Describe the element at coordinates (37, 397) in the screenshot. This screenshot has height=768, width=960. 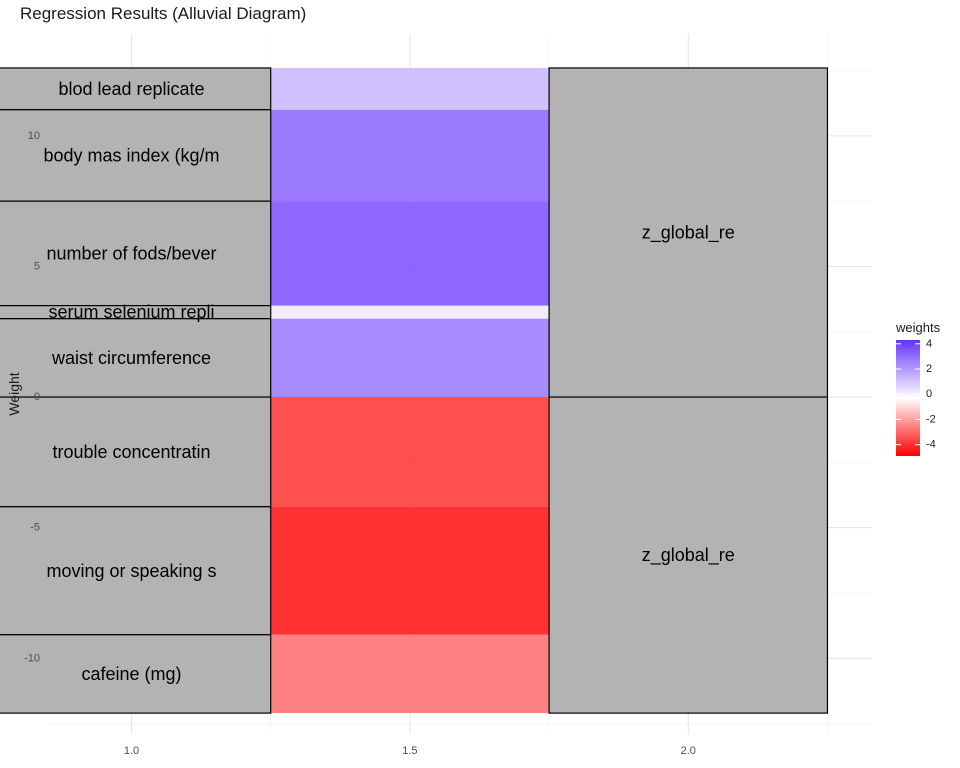
I see `y-tick-label: 0` at that location.